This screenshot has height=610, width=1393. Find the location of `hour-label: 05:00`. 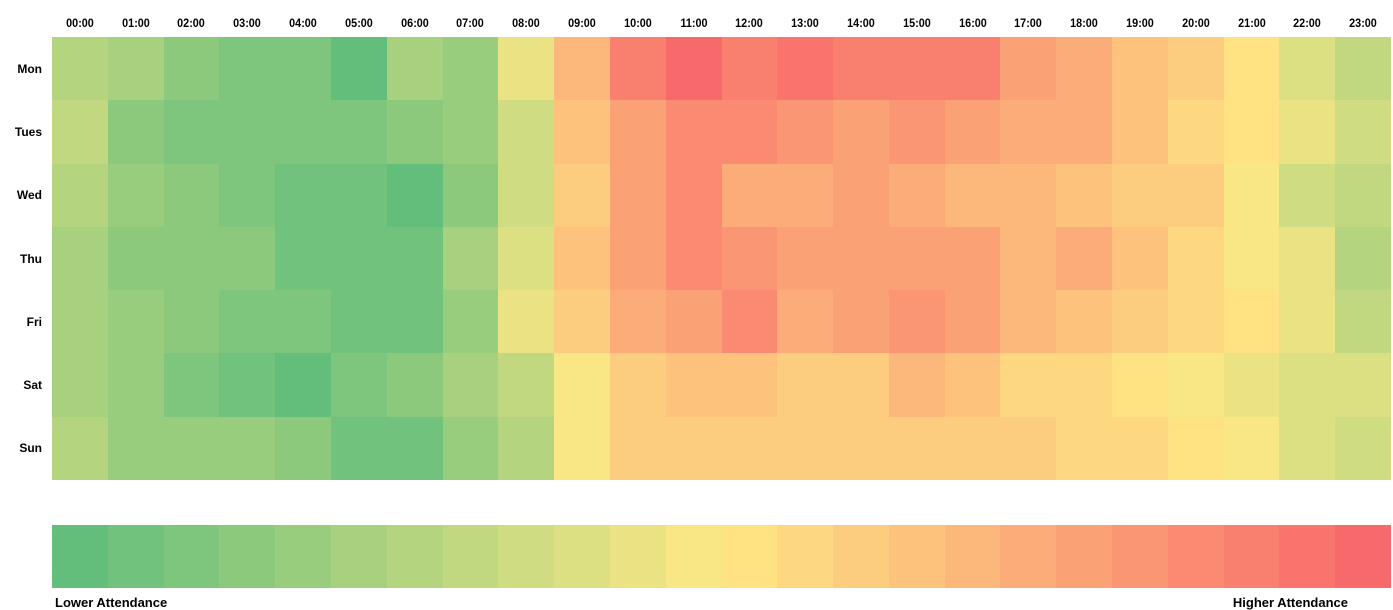

hour-label: 05:00 is located at coordinates (359, 23).